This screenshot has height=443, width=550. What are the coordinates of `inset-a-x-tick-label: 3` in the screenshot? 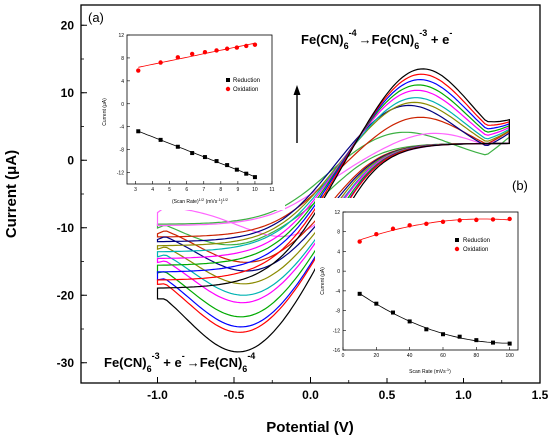 It's located at (135, 190).